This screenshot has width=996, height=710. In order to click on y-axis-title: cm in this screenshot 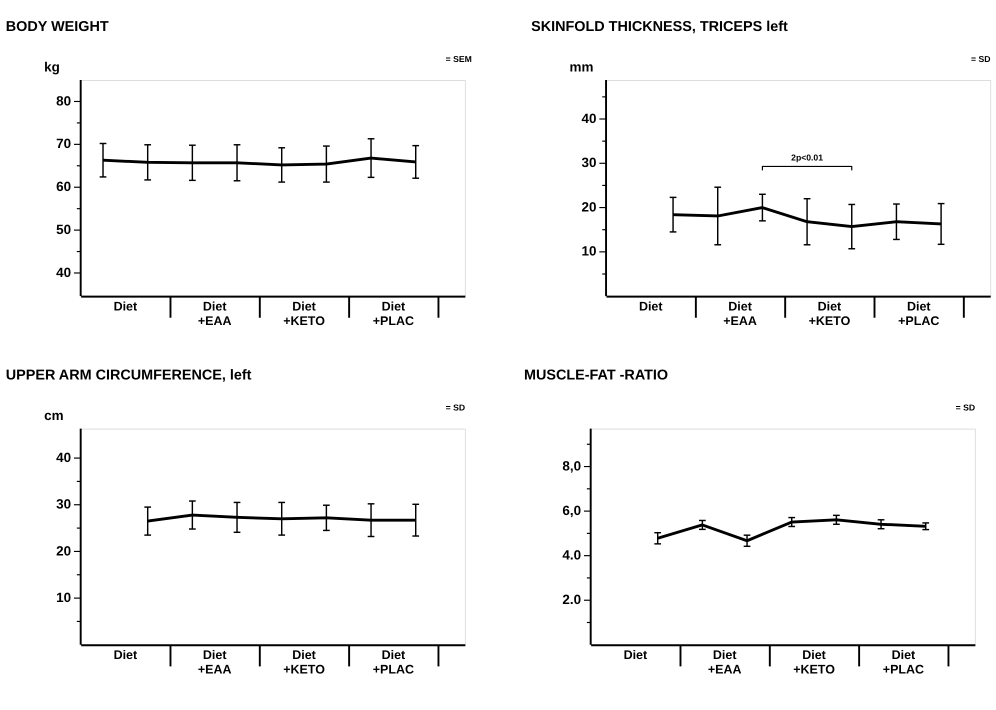, I will do `click(54, 416)`.